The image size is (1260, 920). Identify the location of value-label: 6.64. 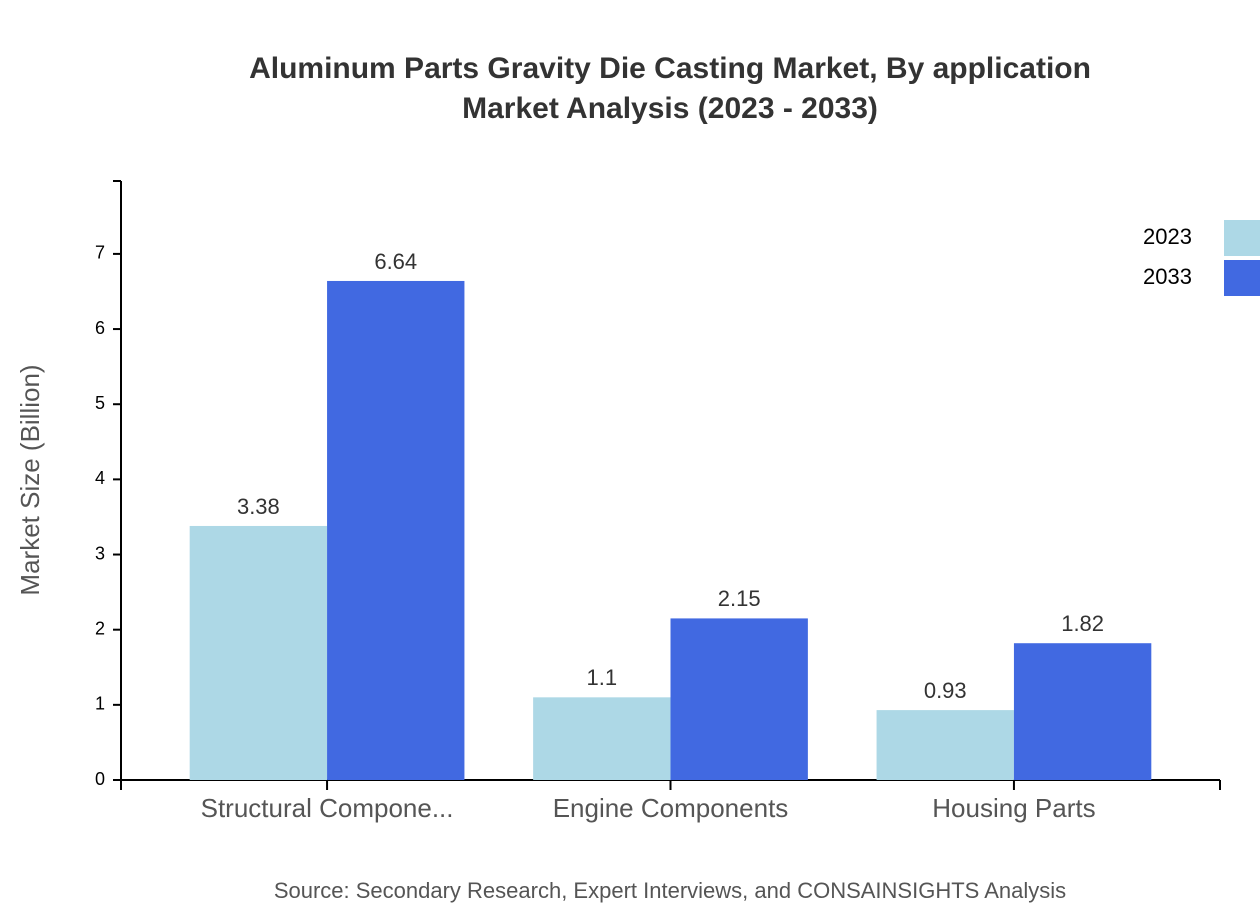
(395, 261).